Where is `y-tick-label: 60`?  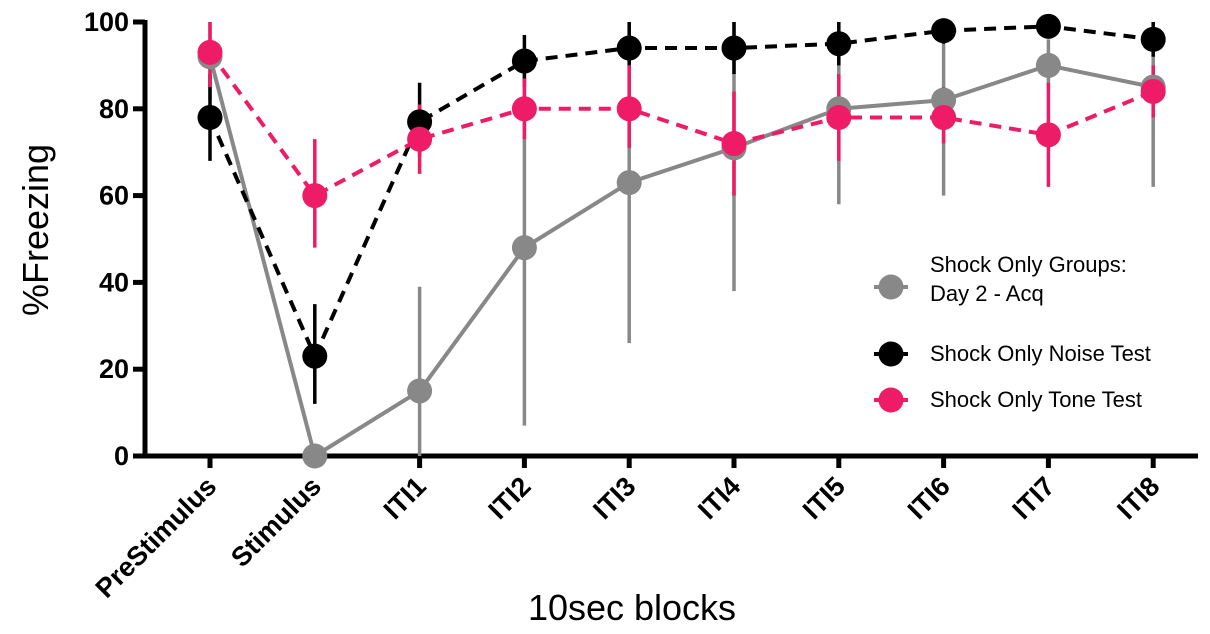
y-tick-label: 60 is located at coordinates (114, 196).